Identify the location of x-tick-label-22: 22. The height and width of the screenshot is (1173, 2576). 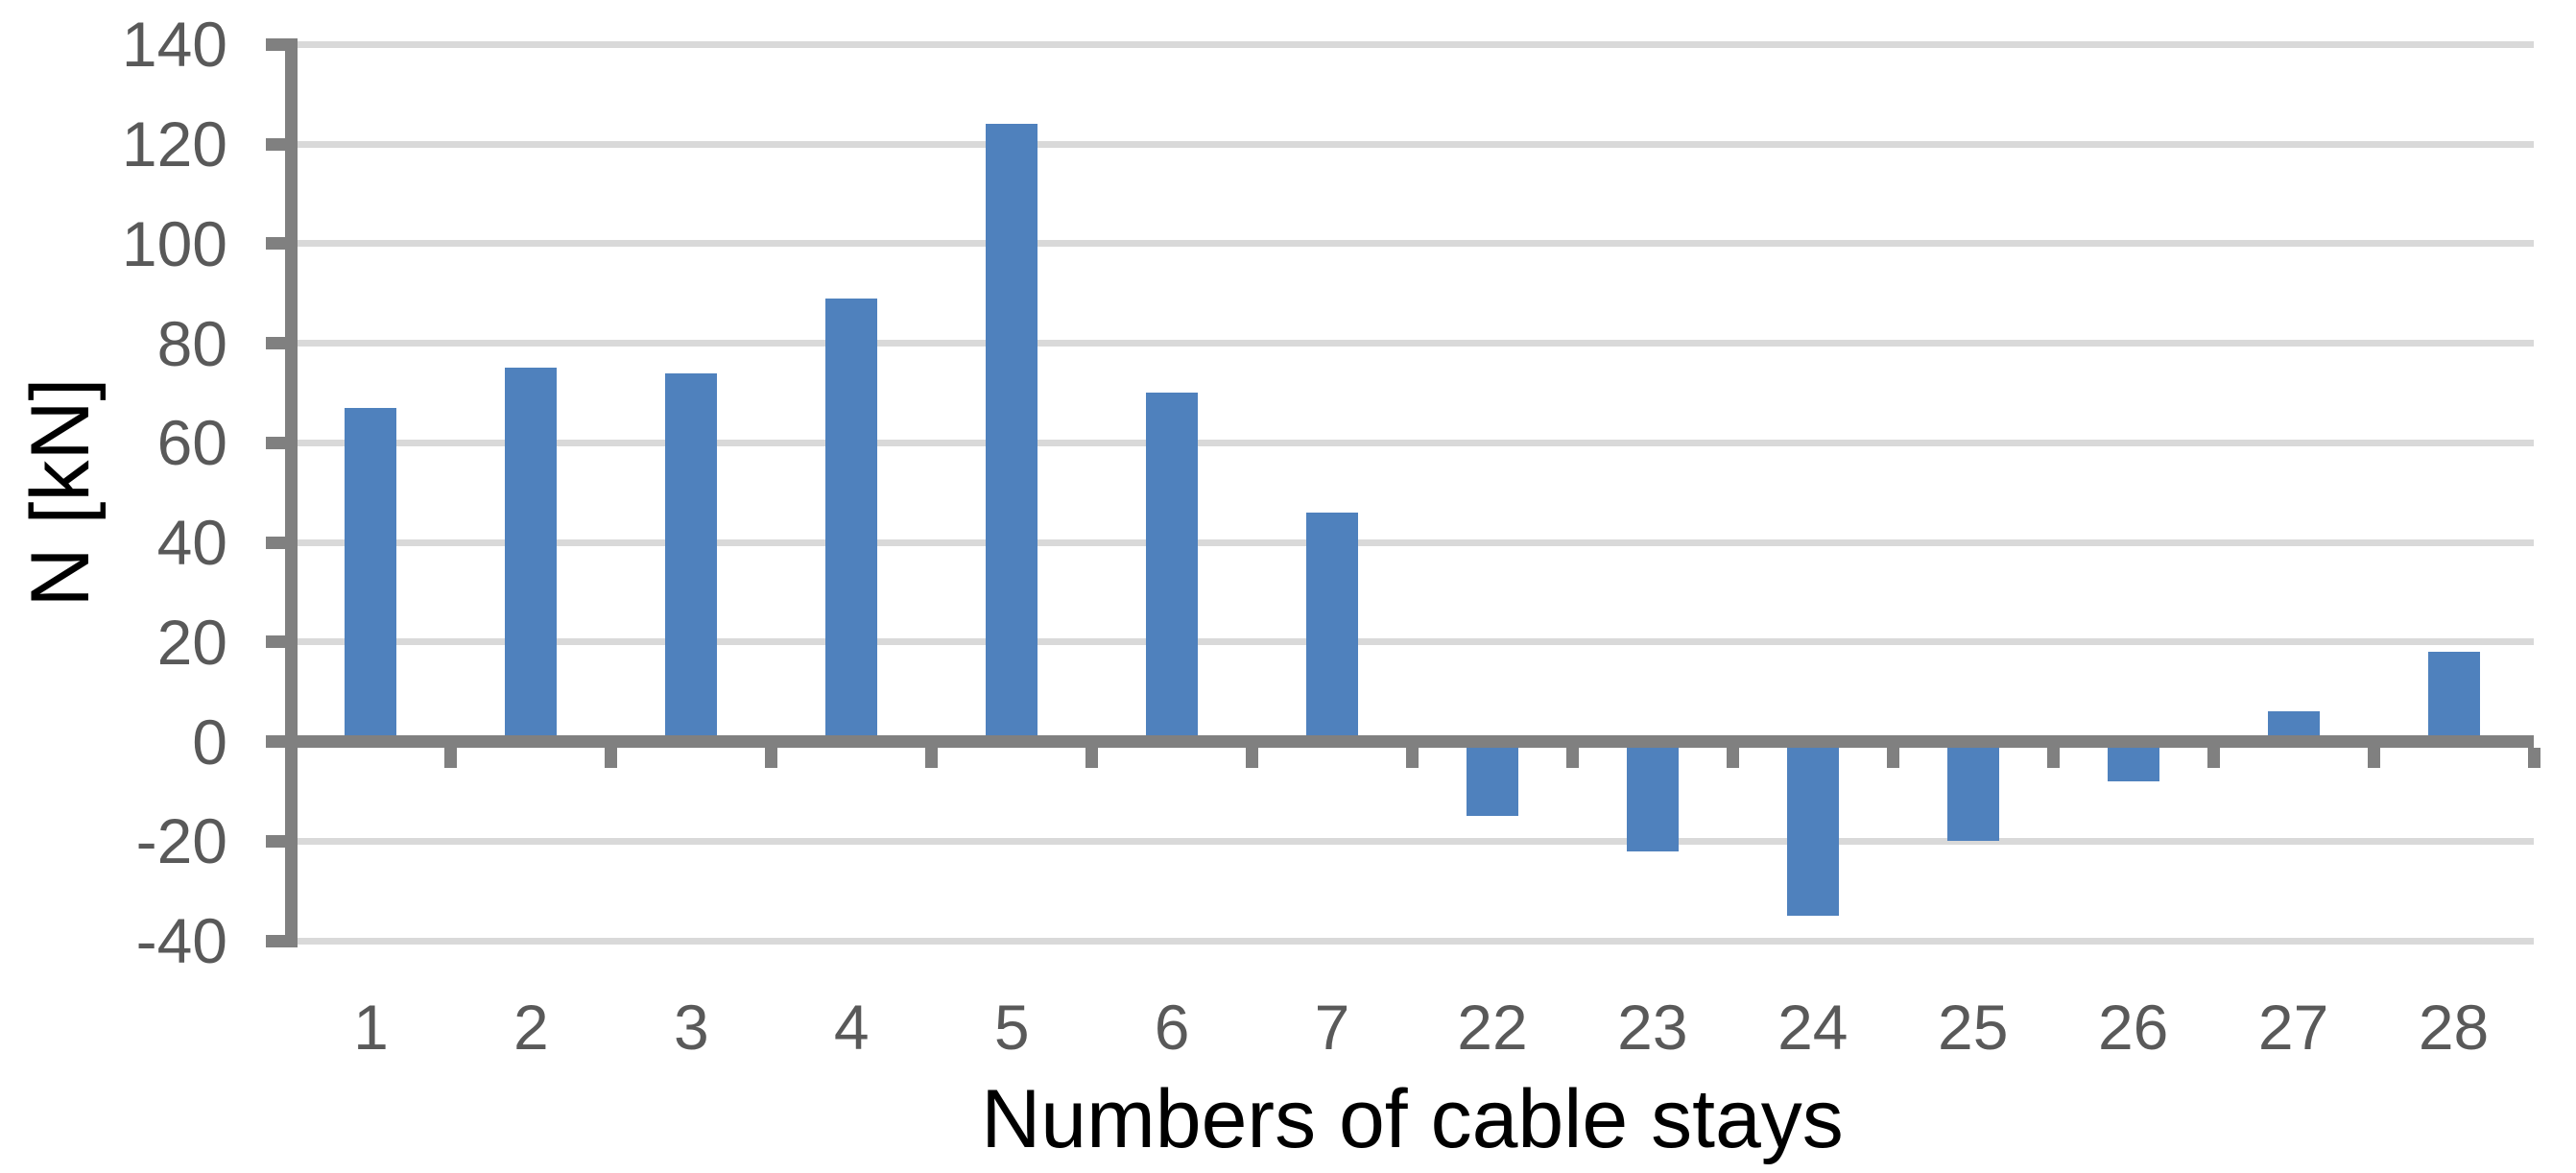
(1492, 1027).